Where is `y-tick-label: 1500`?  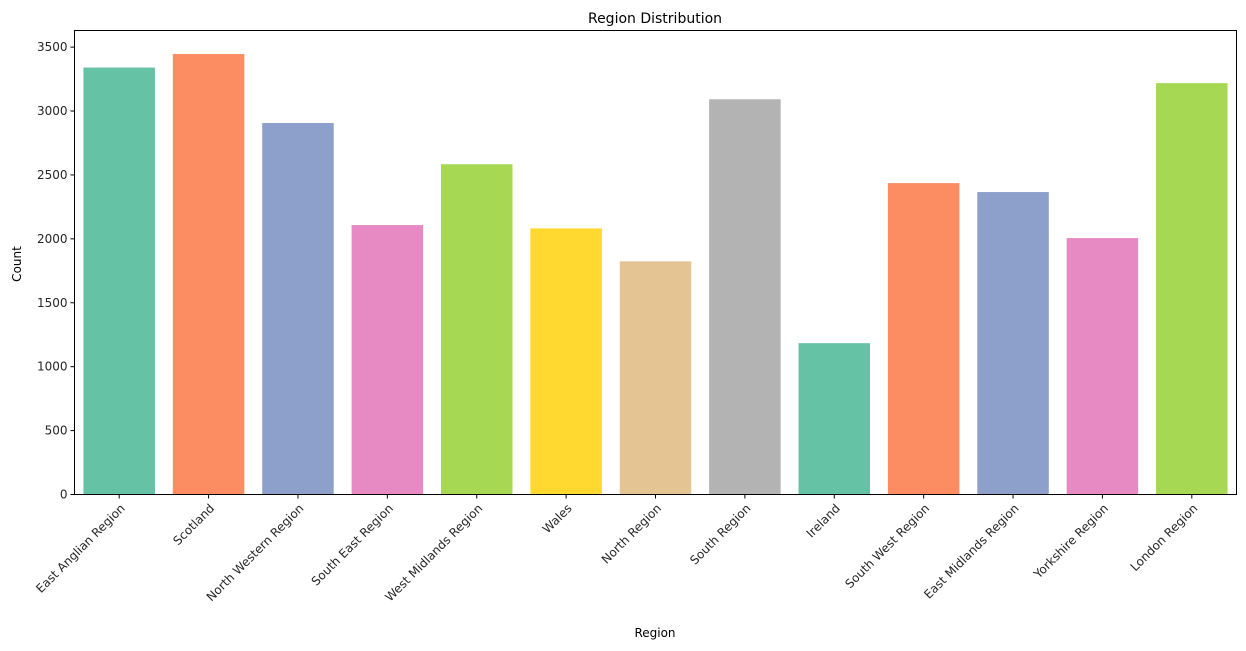 y-tick-label: 1500 is located at coordinates (52, 303).